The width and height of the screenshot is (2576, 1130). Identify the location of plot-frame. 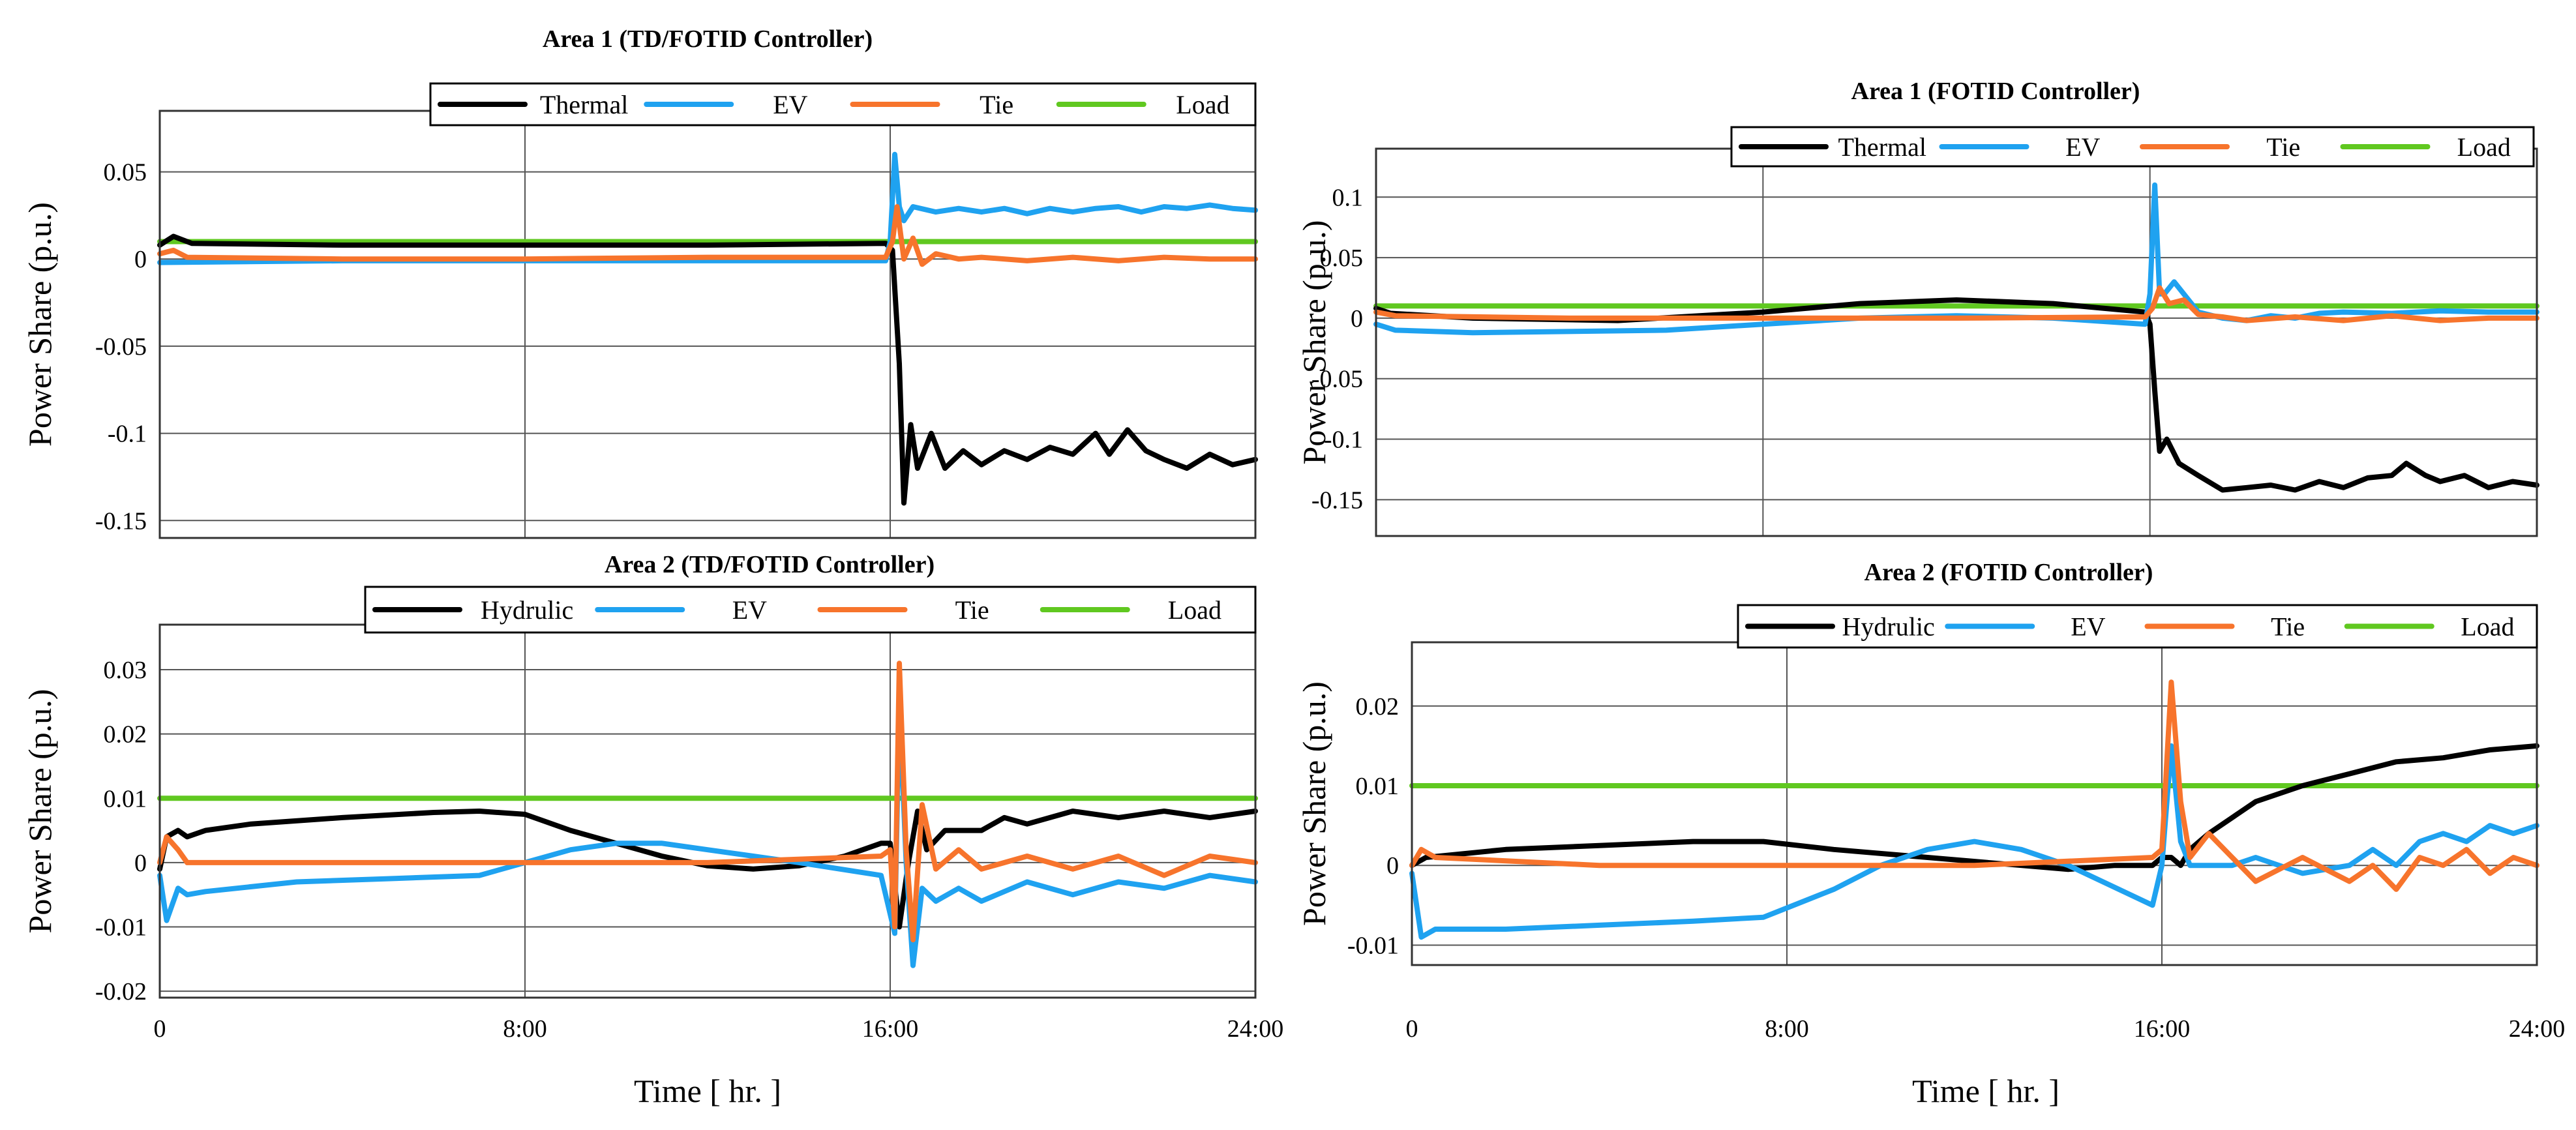
(1974, 803).